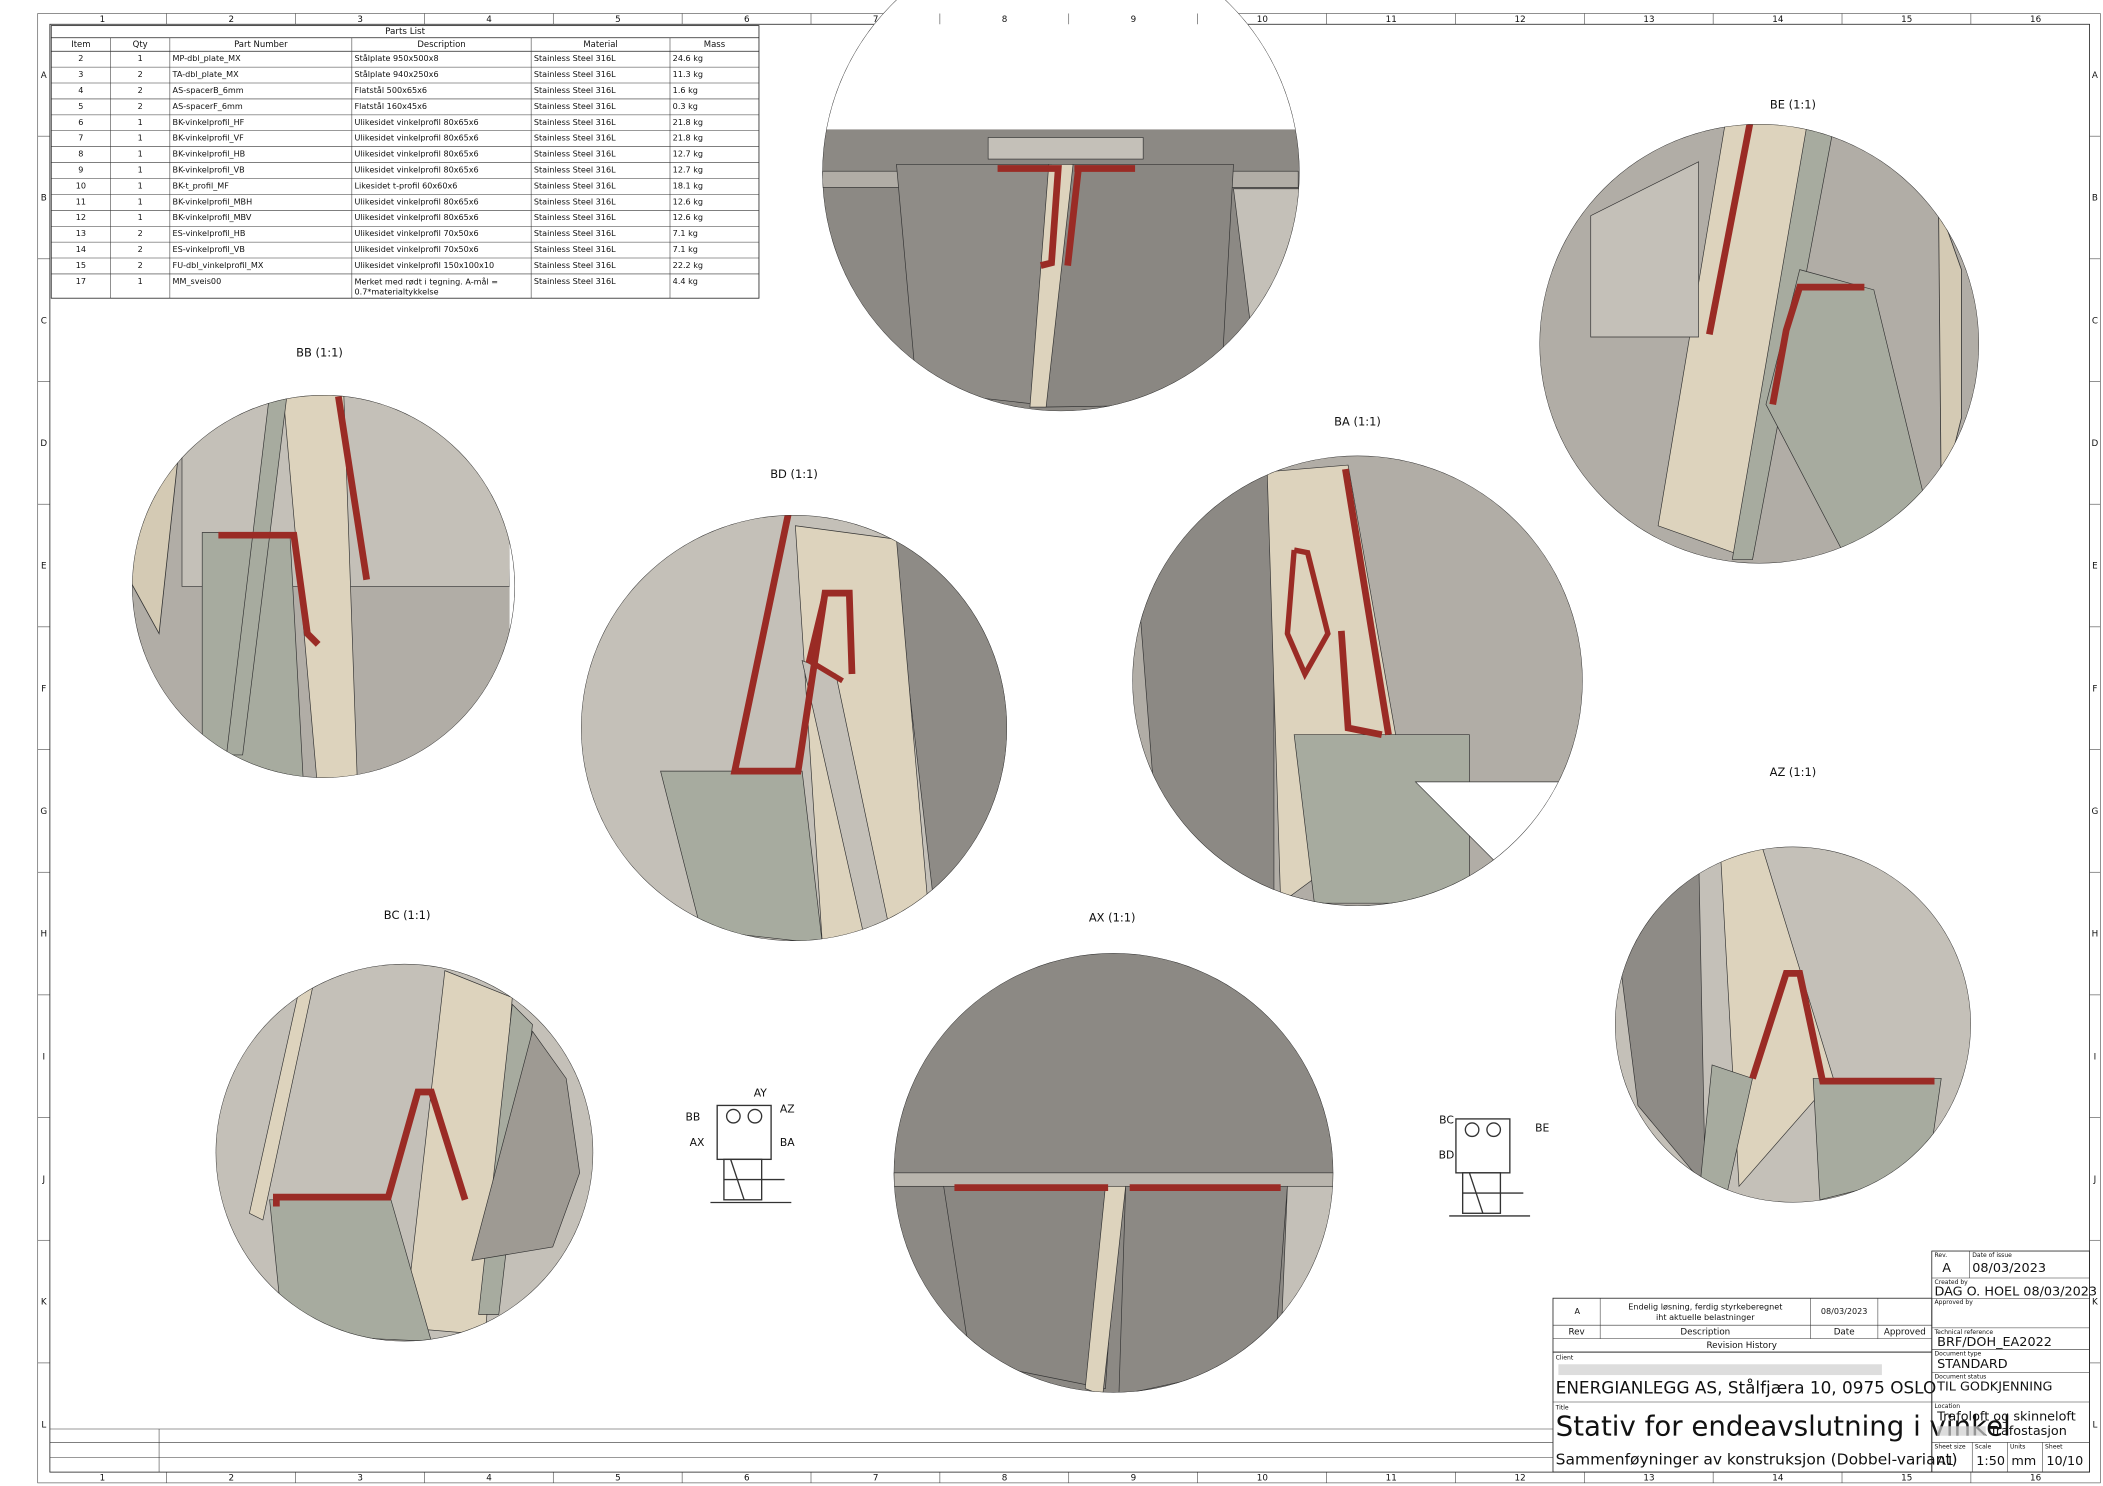 This screenshot has width=2103, height=1486. What do you see at coordinates (2095, 812) in the screenshot?
I see `row-label: G` at bounding box center [2095, 812].